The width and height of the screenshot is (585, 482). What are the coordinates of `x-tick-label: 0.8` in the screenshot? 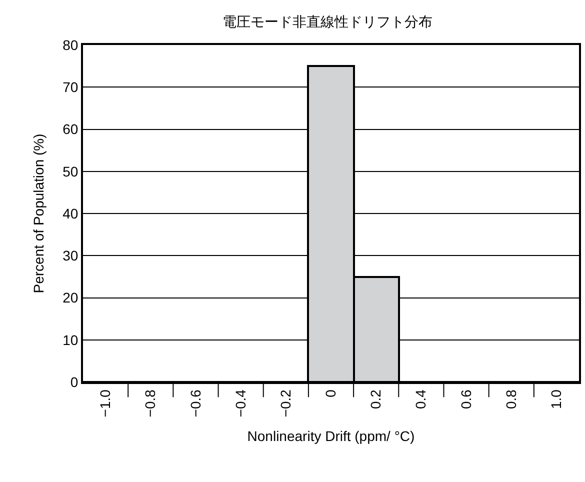 It's located at (510, 399).